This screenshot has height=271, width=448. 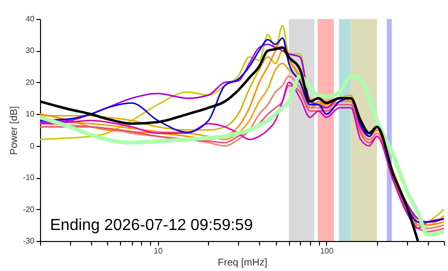 What do you see at coordinates (151, 225) in the screenshot?
I see `annotation: Ending 2026-07-12 09:59:59` at bounding box center [151, 225].